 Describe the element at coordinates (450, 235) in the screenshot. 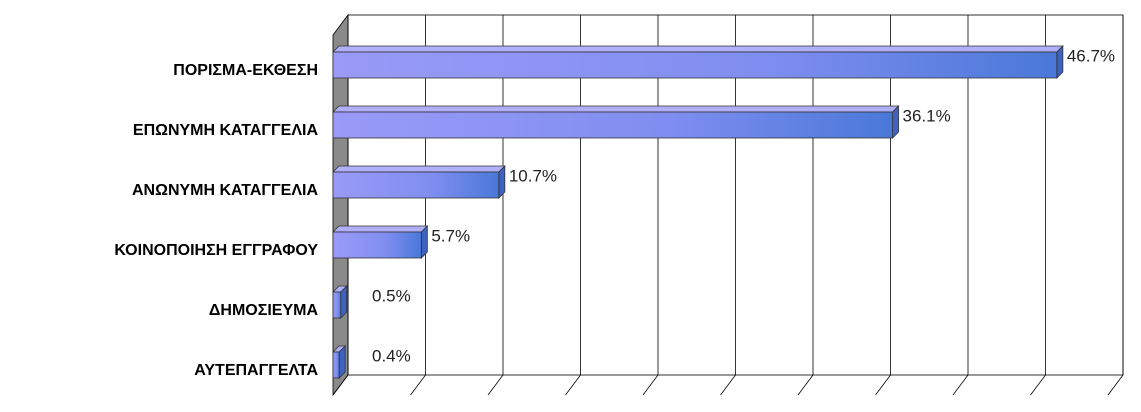

I see `value-label: 5.7%` at that location.